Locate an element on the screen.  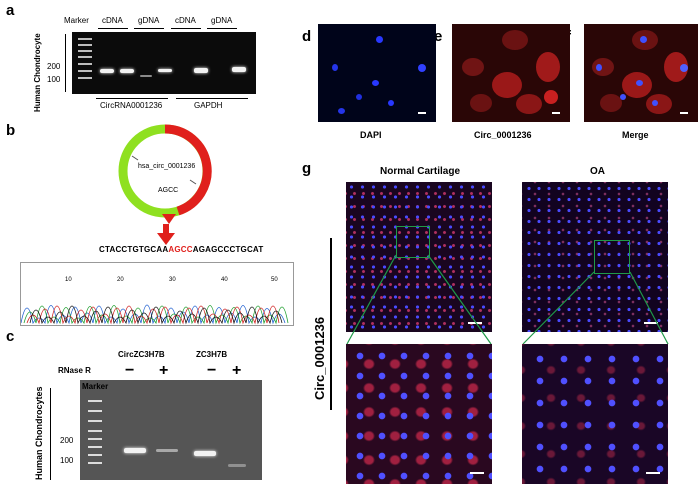
lane-header-2: gDNA is located at coordinates (149, 20).